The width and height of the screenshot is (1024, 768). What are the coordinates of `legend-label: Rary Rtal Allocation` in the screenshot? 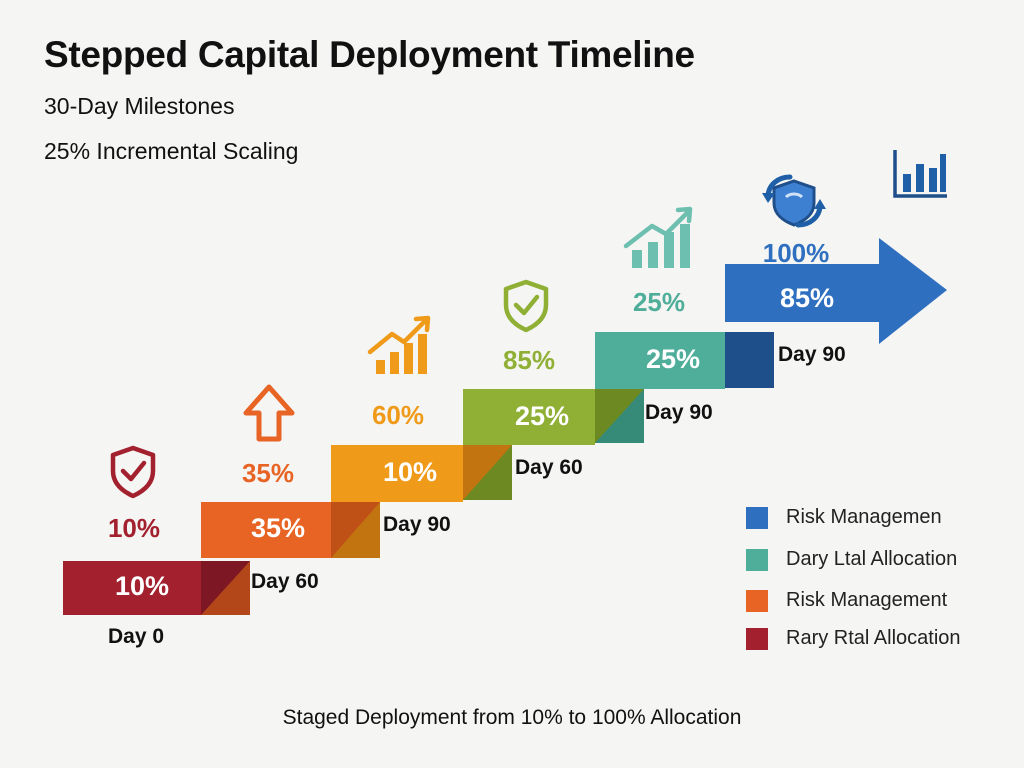 It's located at (873, 638).